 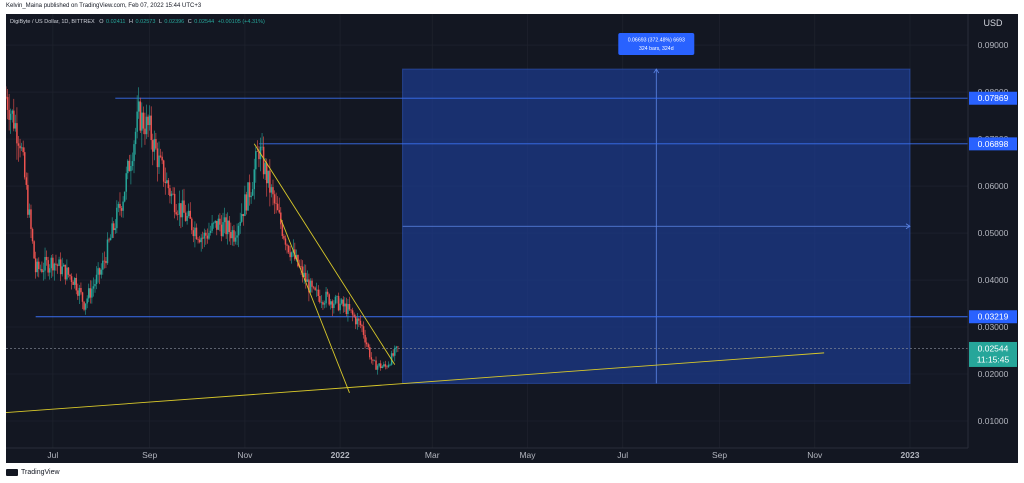 What do you see at coordinates (993, 317) in the screenshot?
I see `level-badge-label: 0.03219` at bounding box center [993, 317].